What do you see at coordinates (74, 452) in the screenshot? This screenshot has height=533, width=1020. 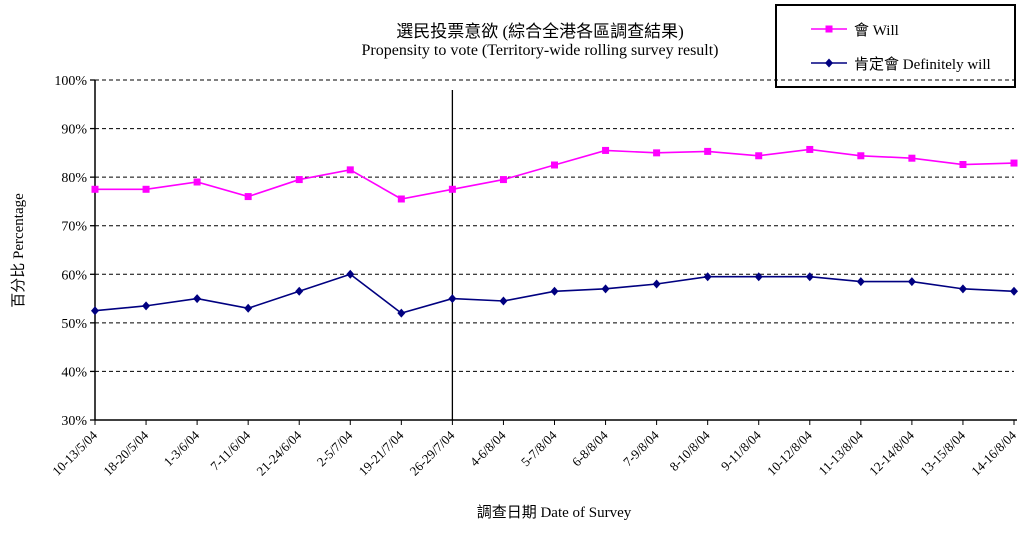 I see `x-tick-label: 10-13/5/04` at bounding box center [74, 452].